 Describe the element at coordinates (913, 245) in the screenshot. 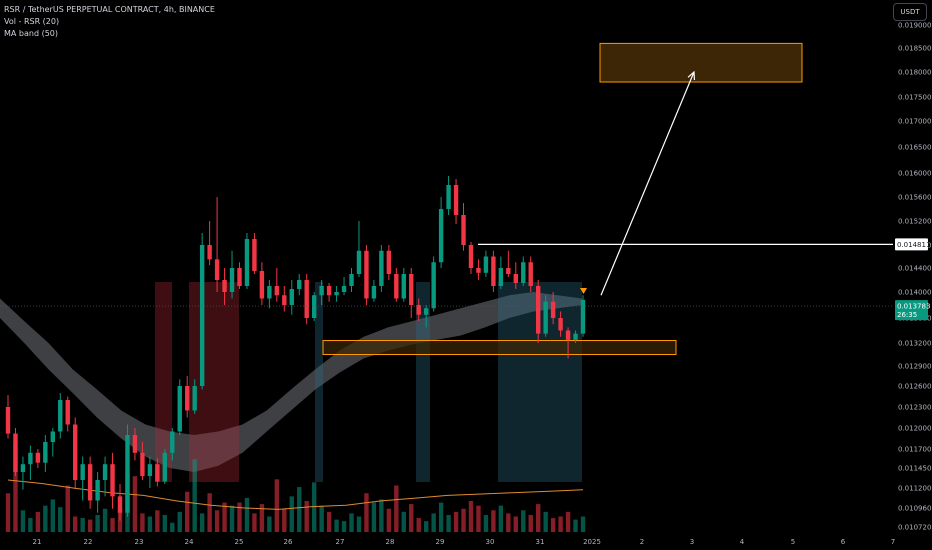

I see `level-price-label: 0.014811` at that location.